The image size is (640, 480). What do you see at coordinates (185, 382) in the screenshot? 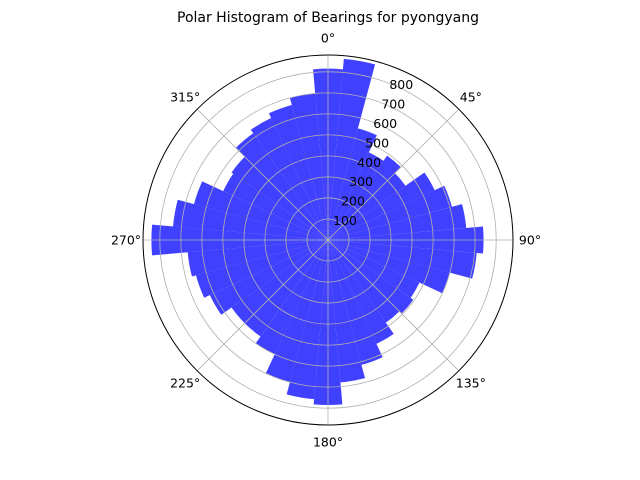
I see `angle-tick-label: 225°` at bounding box center [185, 382].